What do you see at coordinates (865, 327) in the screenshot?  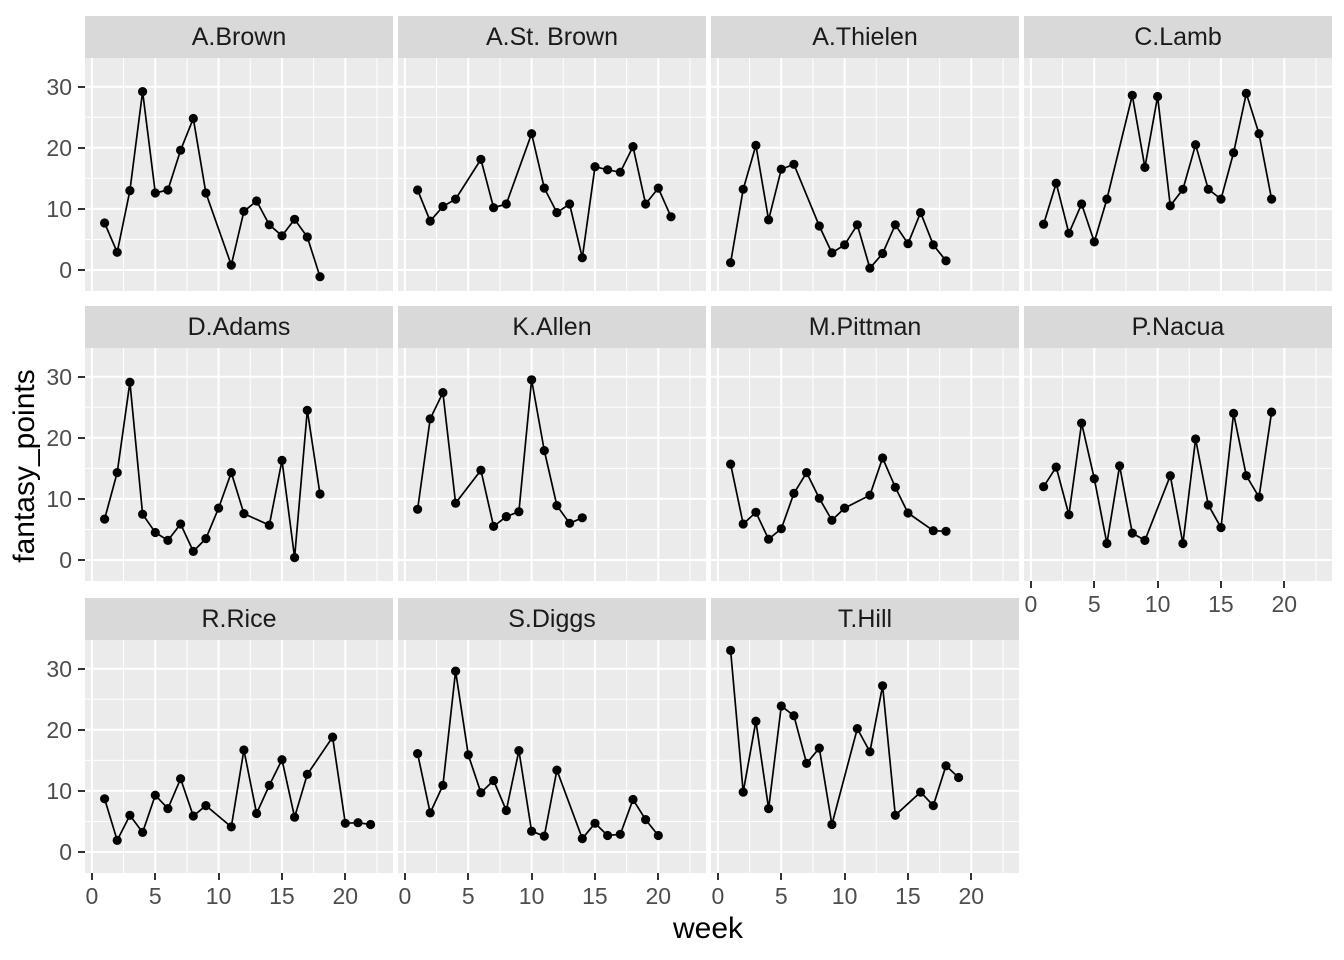 I see `facet-strip-label: M.Pittman` at bounding box center [865, 327].